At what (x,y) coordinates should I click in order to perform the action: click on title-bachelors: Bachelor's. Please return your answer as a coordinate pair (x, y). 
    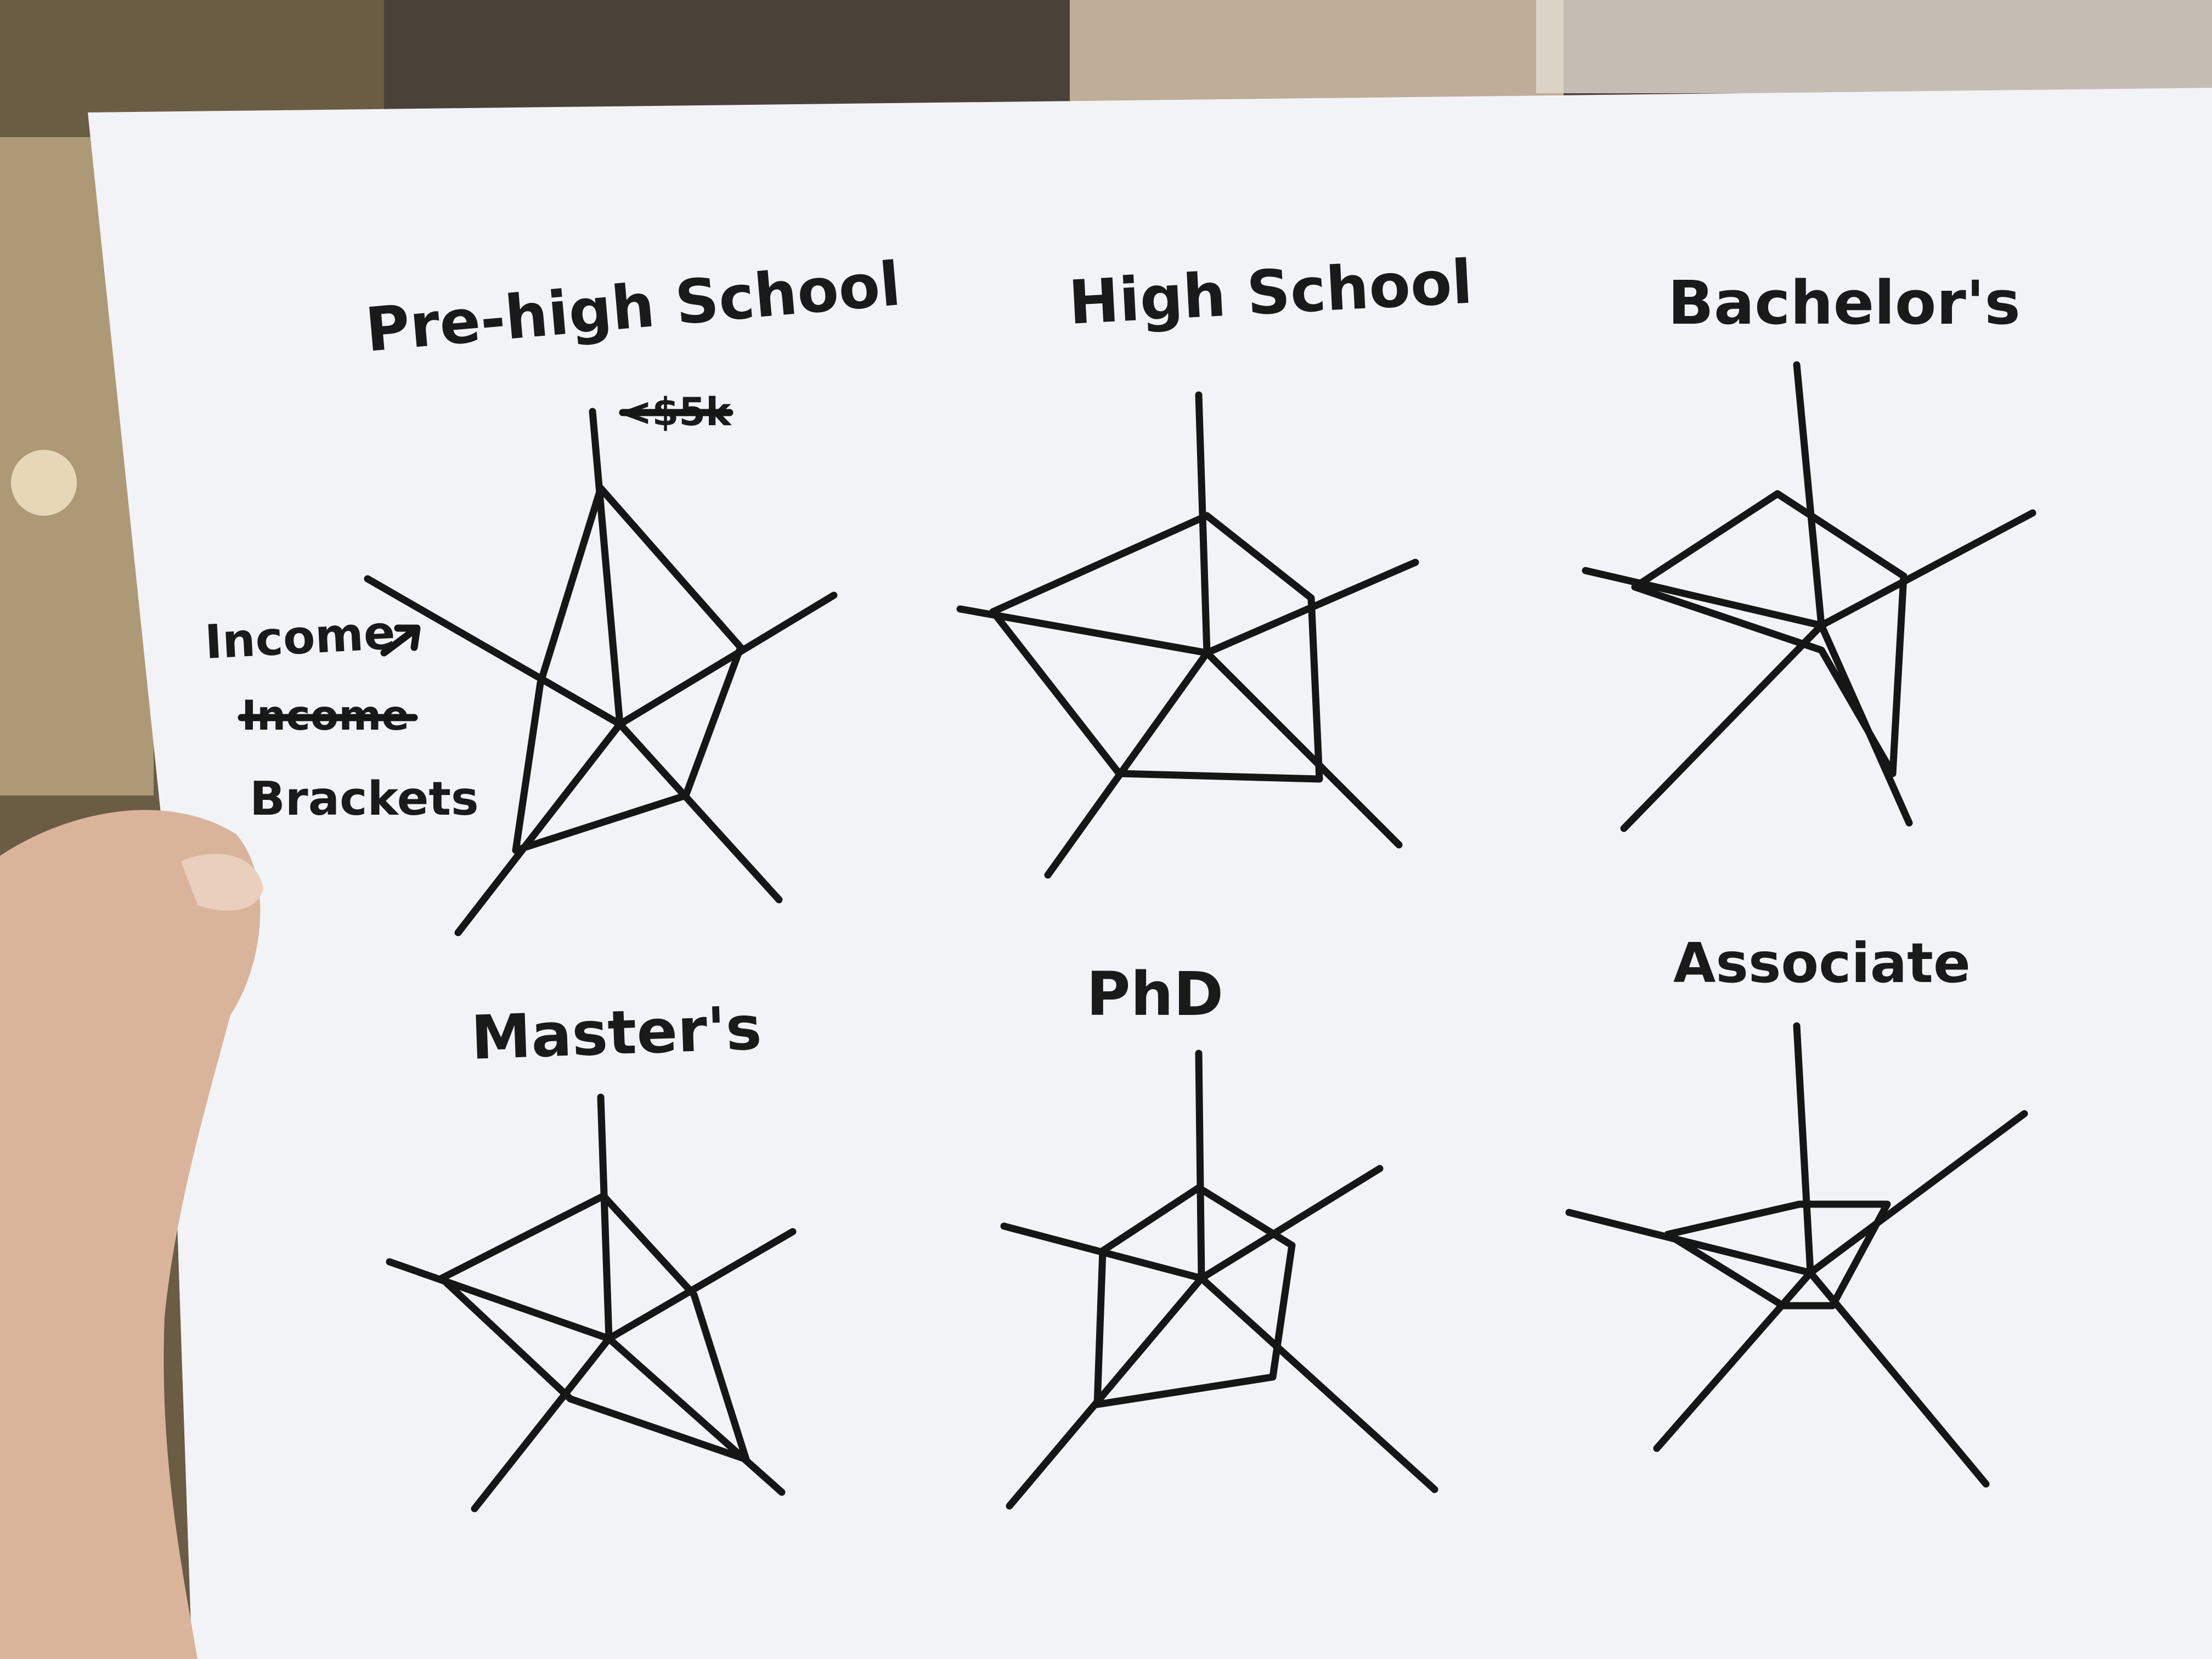
    Looking at the image, I should click on (1844, 303).